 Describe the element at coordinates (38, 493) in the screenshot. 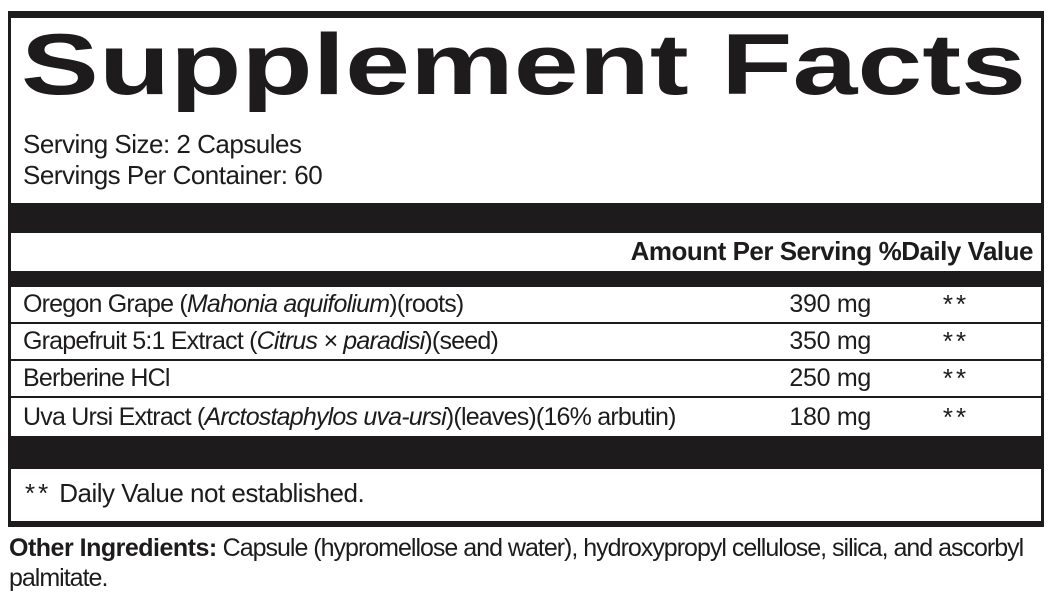

I see `footnote-symbol: **` at that location.